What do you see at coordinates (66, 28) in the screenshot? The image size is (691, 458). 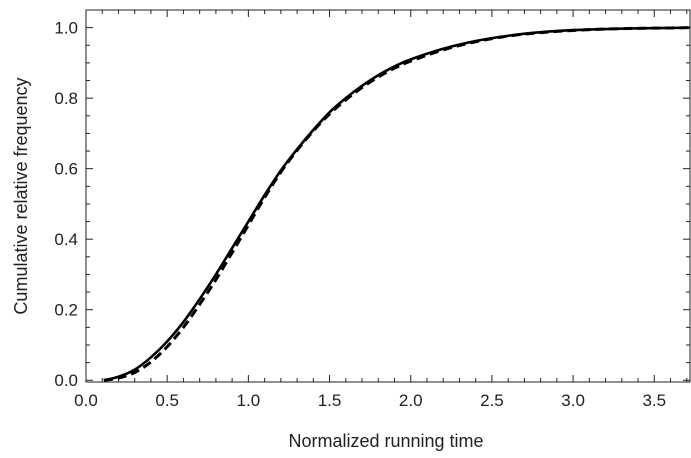 I see `y-tick-label: 1.0` at bounding box center [66, 28].